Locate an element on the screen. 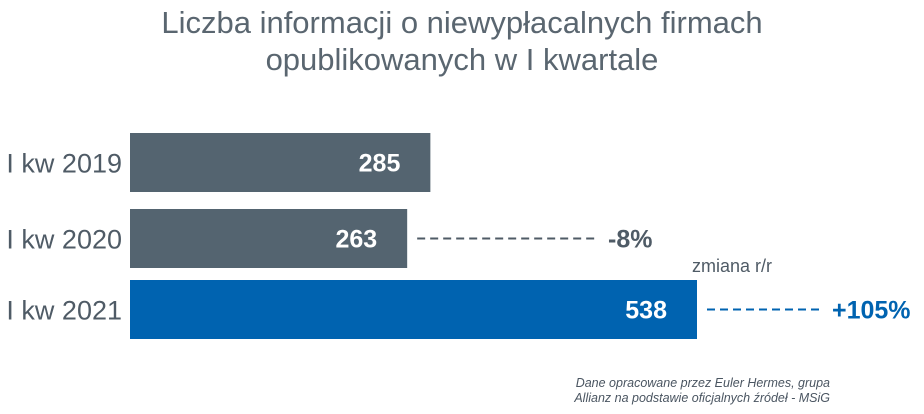  value-label-2: 263 is located at coordinates (356, 240).